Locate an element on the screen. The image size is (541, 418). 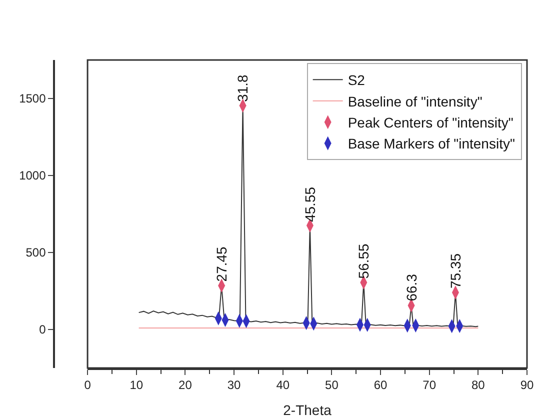
x-axis-title: 2-Theta is located at coordinates (307, 410).